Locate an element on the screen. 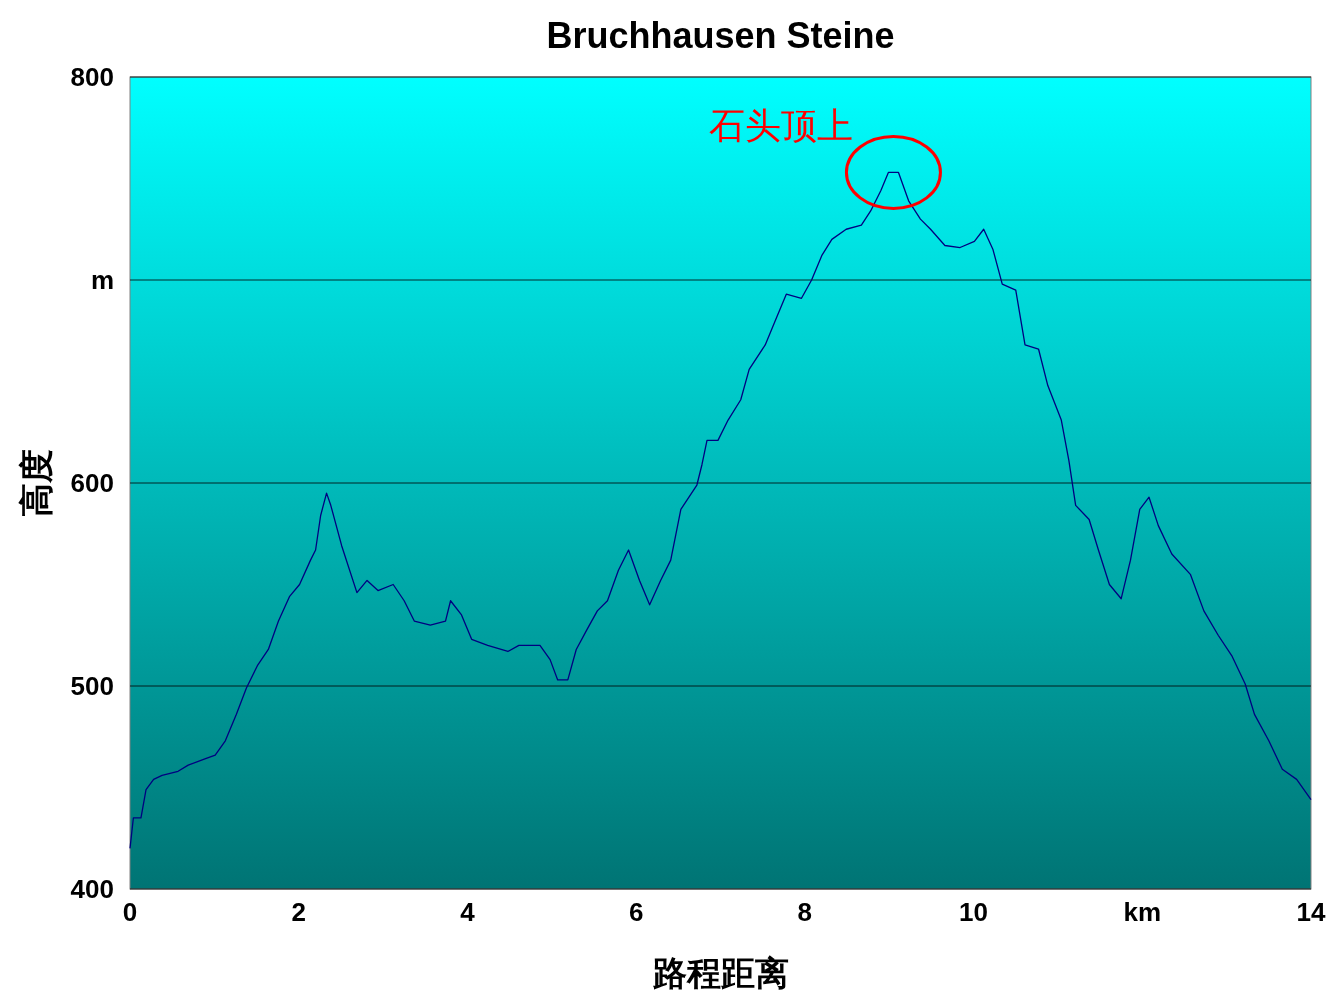 The height and width of the screenshot is (1000, 1326). x-tick-label: km is located at coordinates (1142, 912).